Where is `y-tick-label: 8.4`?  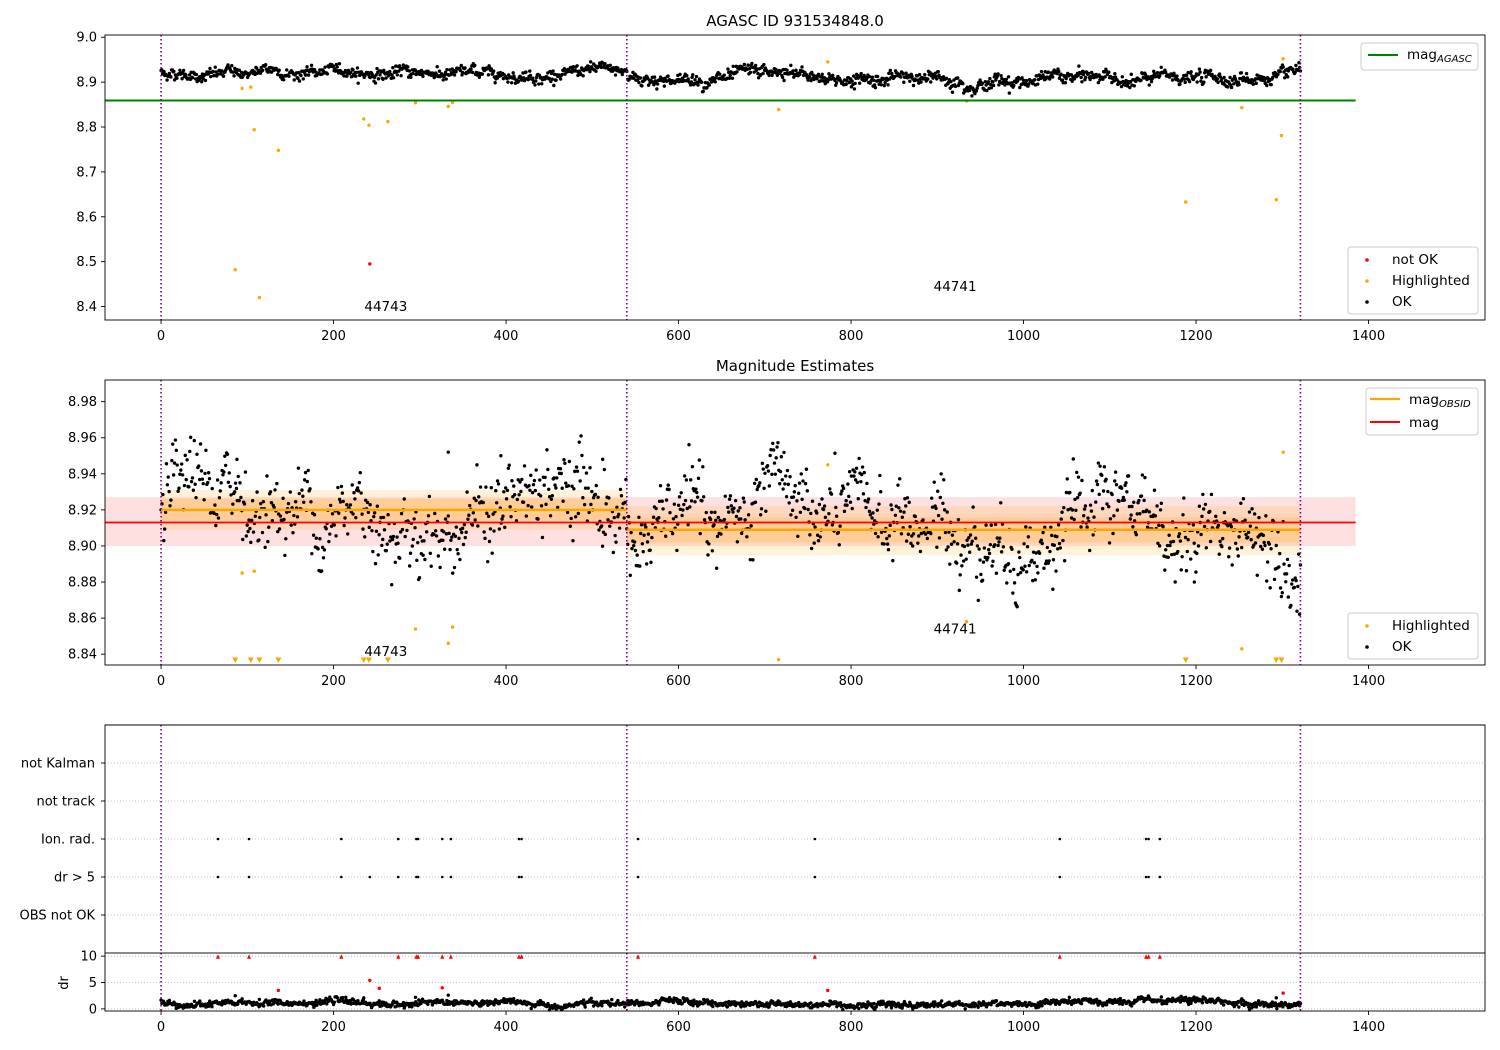
y-tick-label: 8.4 is located at coordinates (86, 307).